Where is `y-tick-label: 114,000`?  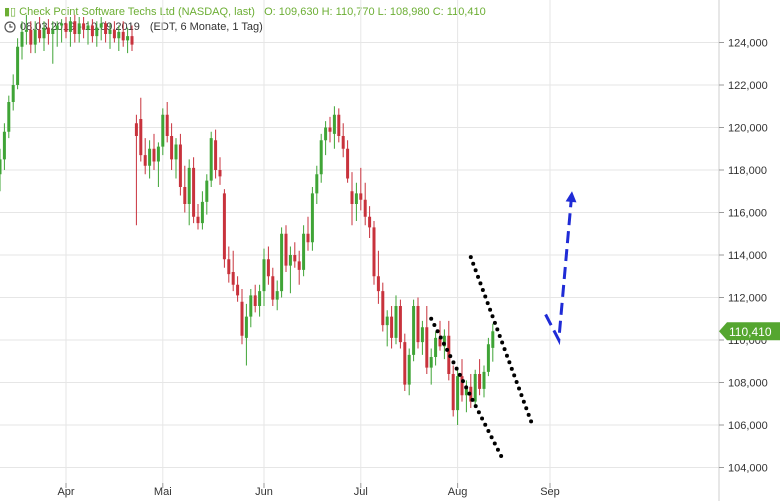 y-tick-label: 114,000 is located at coordinates (747, 256).